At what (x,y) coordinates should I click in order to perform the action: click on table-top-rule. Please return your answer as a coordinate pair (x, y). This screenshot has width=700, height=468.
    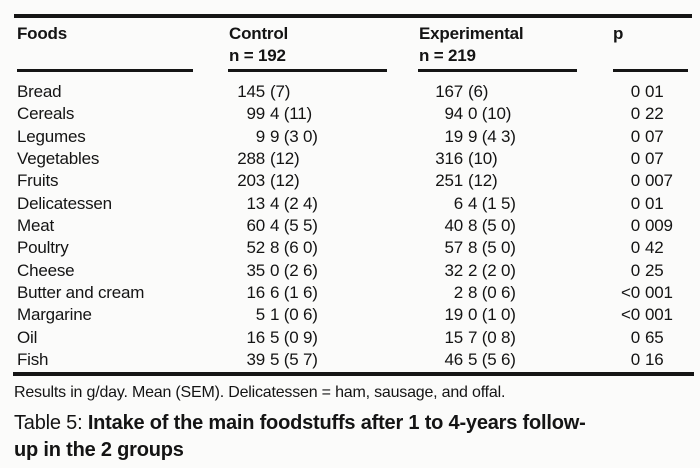
    Looking at the image, I should click on (353, 16).